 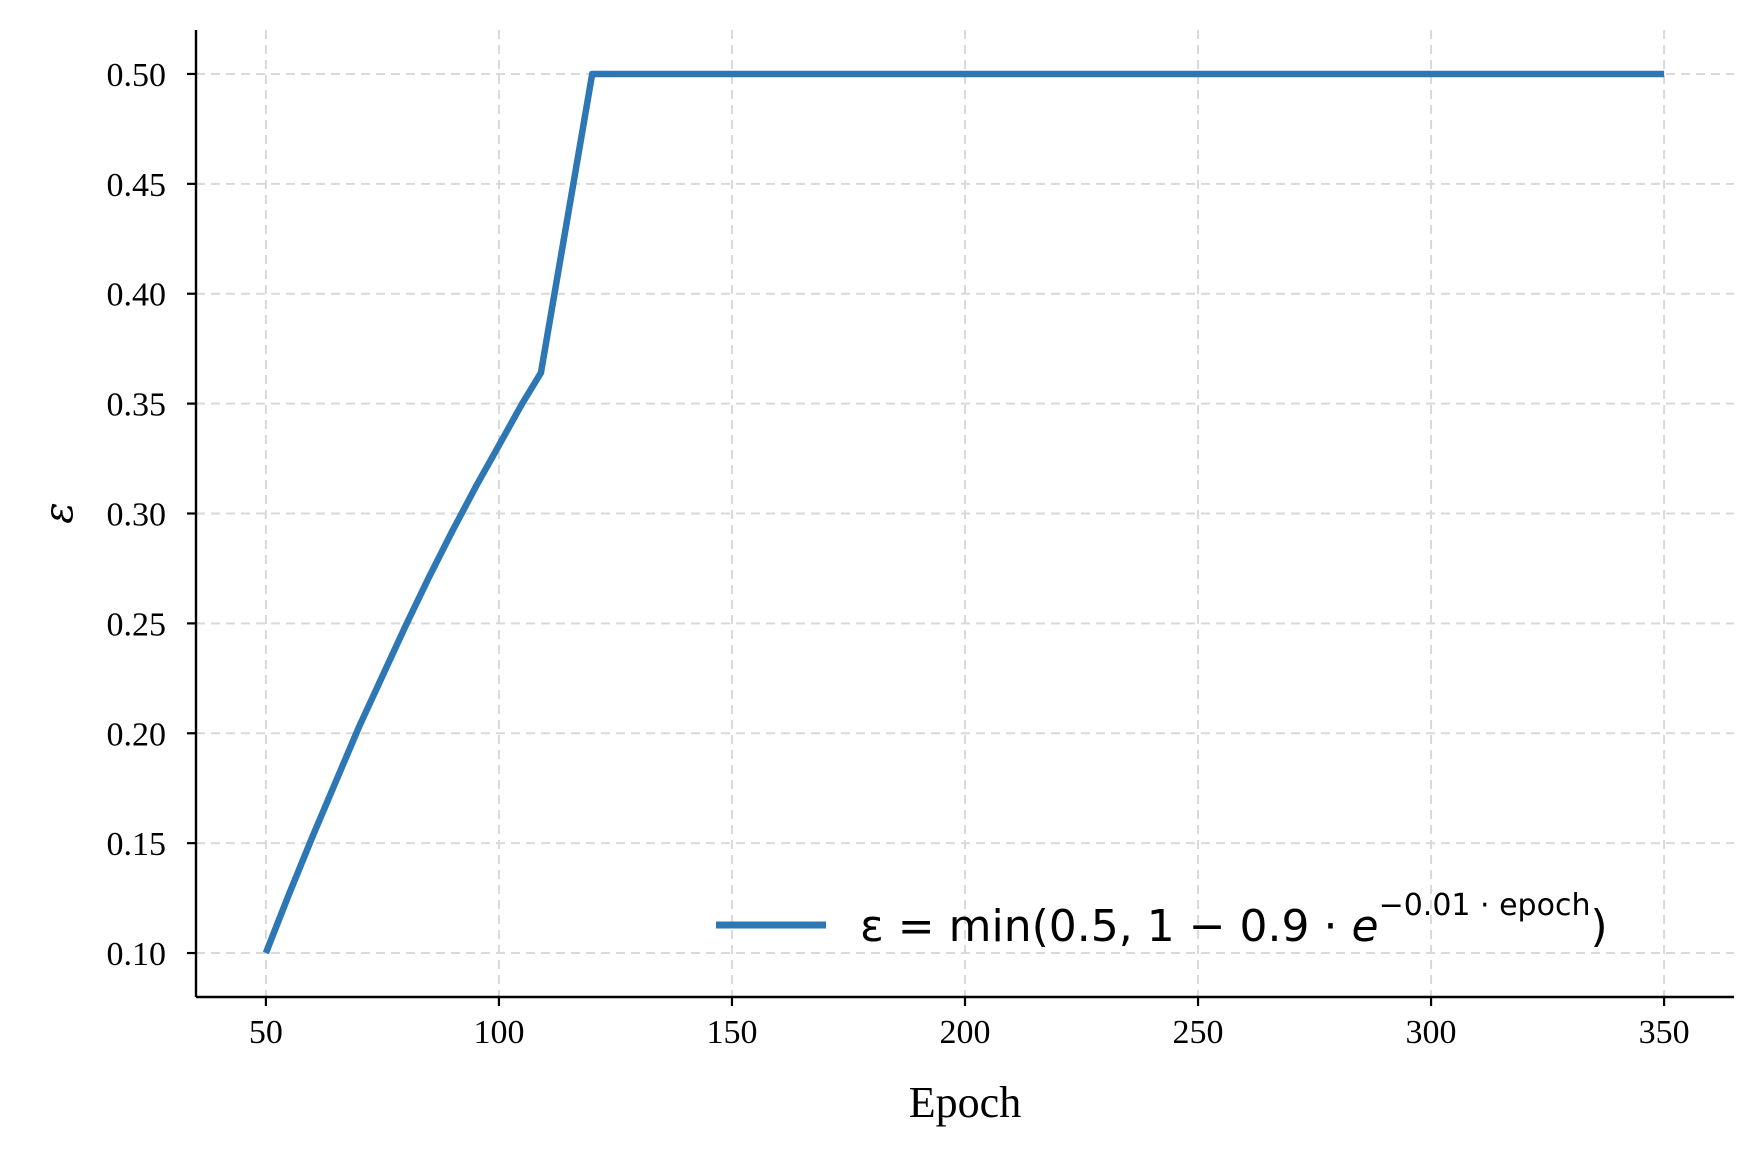 I want to click on x-tick-label: 350, so click(x=1664, y=1032).